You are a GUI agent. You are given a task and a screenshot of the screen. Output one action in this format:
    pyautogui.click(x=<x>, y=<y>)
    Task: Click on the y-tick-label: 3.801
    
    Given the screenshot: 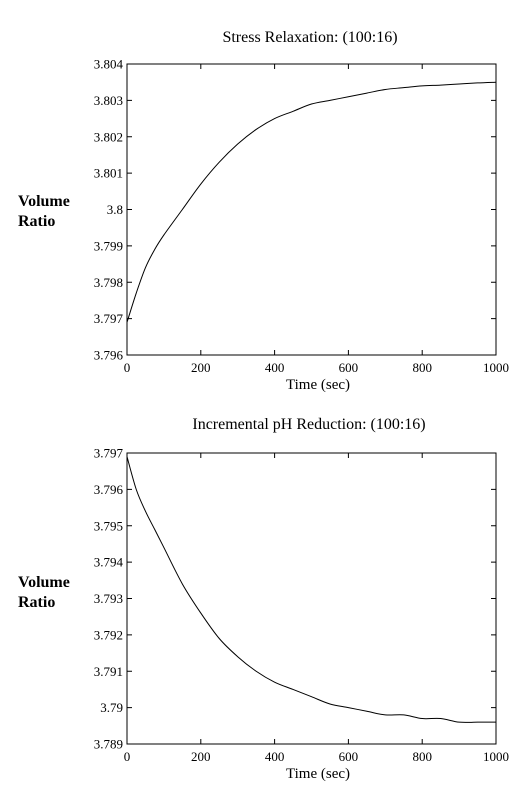 What is the action you would take?
    pyautogui.click(x=108, y=173)
    